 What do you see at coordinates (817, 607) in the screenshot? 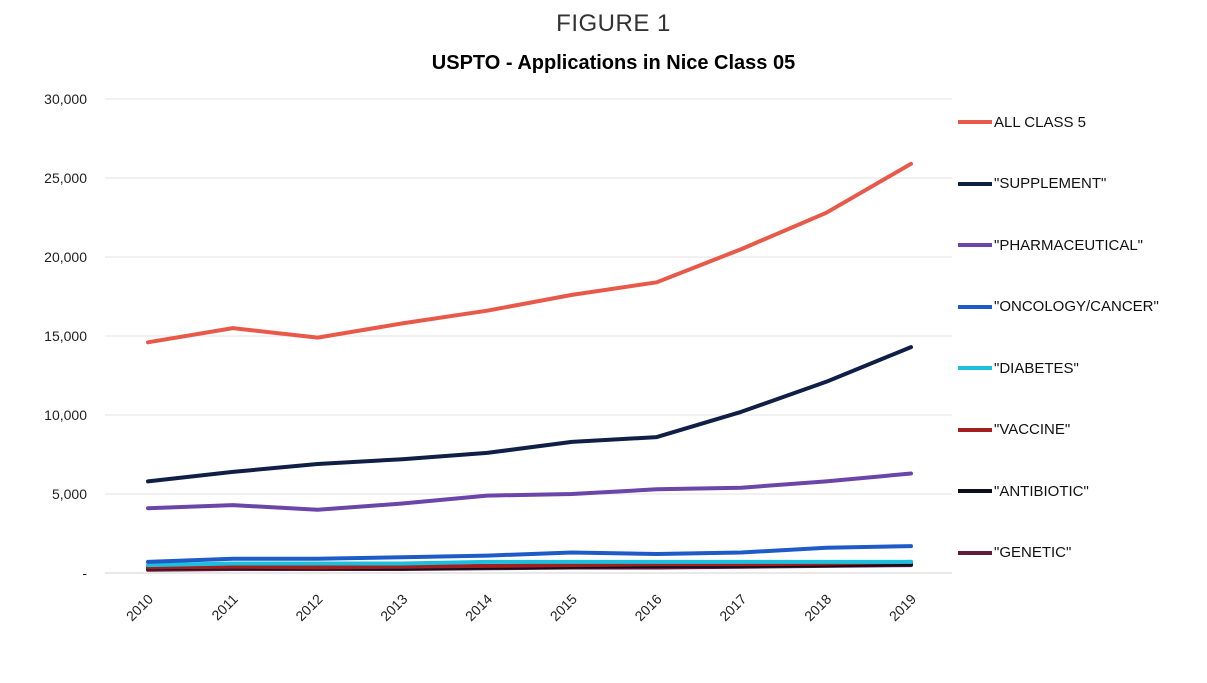
I see `x-tick-label: 2018` at bounding box center [817, 607].